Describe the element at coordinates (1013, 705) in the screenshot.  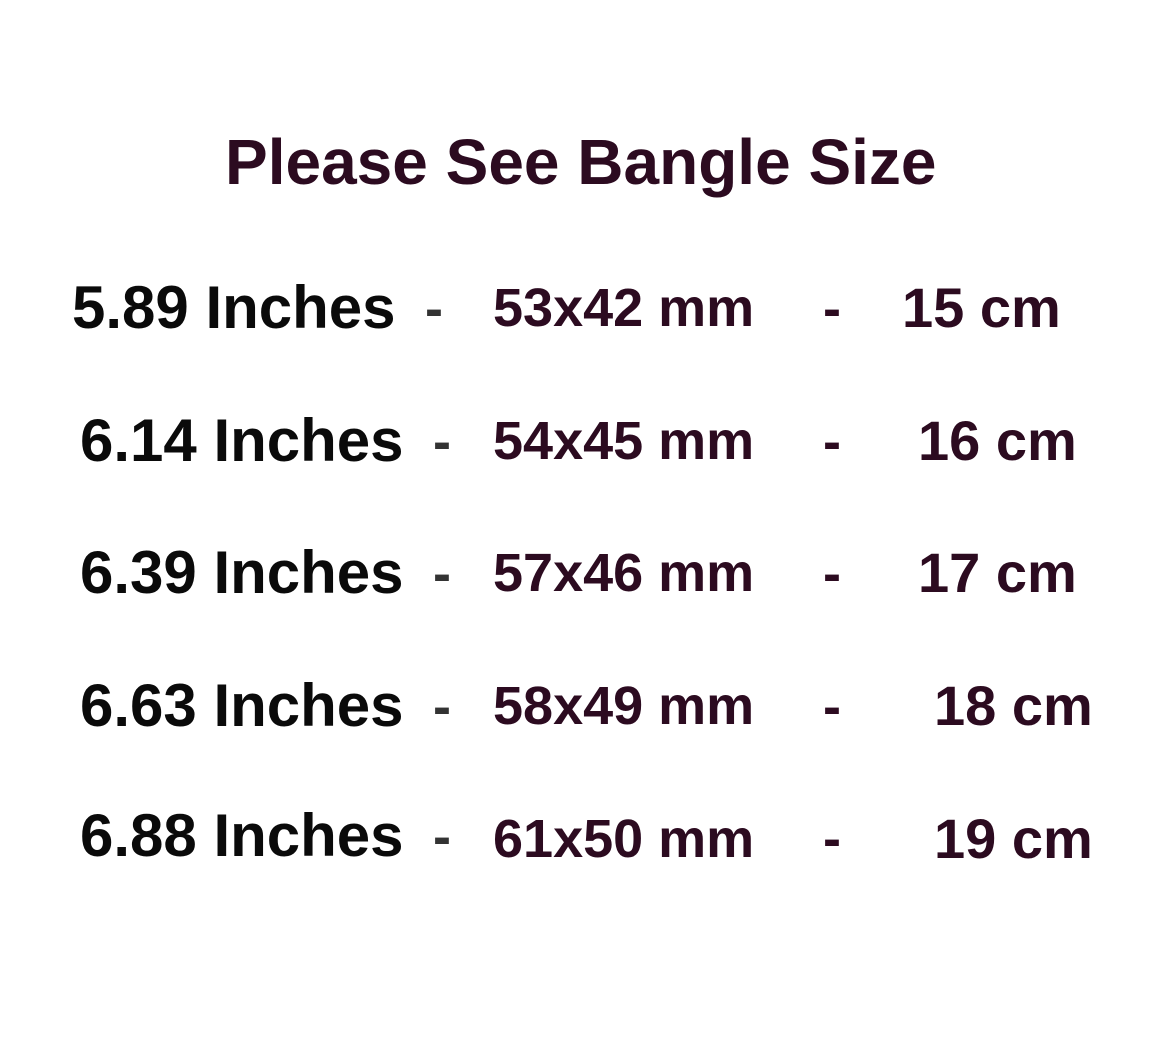
I see `cm-value: 18 cm` at that location.